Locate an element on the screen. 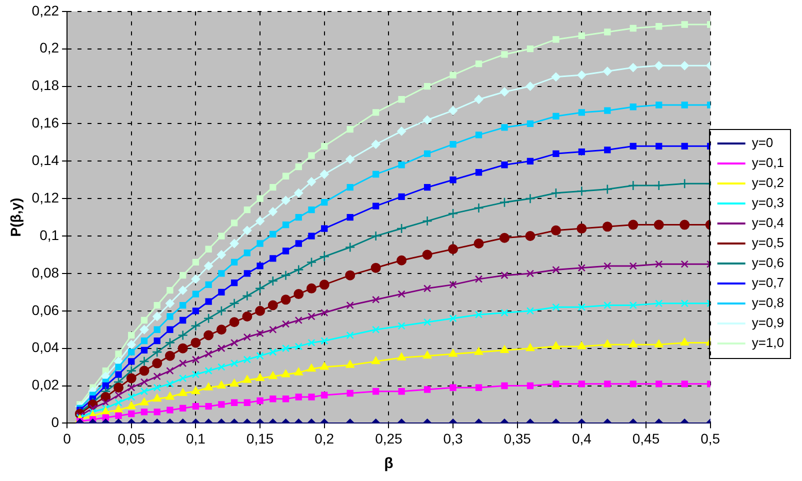 The height and width of the screenshot is (481, 802). legend-label: y=0,6 is located at coordinates (768, 262).